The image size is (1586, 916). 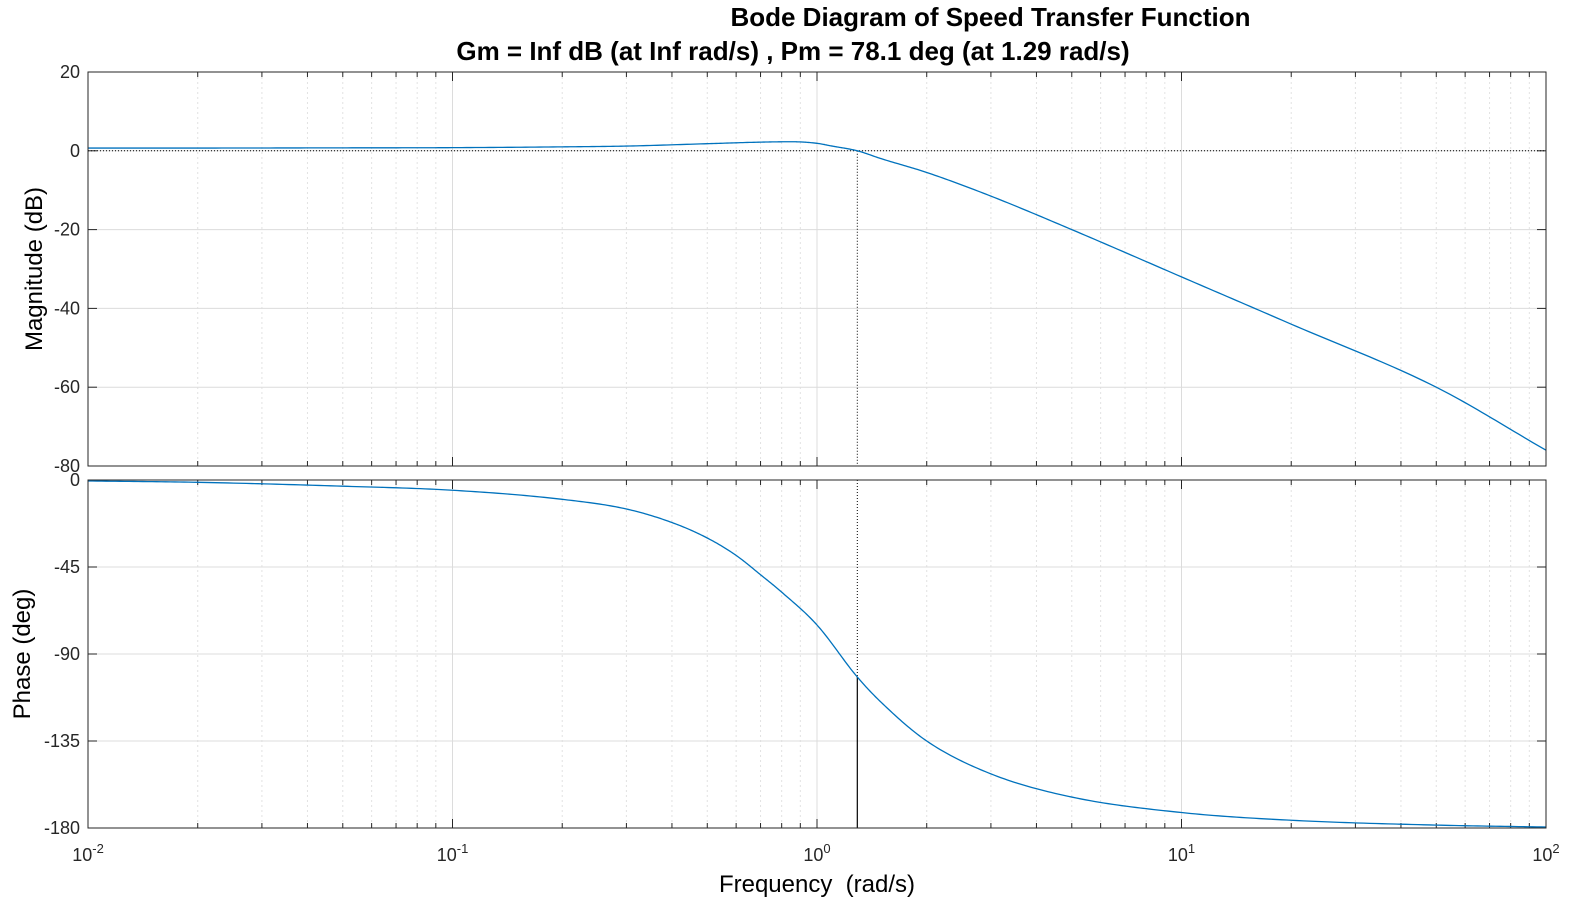 What do you see at coordinates (67, 567) in the screenshot?
I see `phase-y-tick-label: -45` at bounding box center [67, 567].